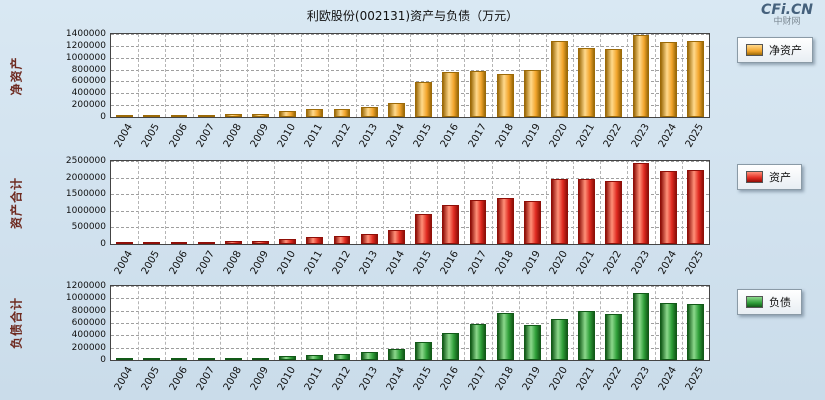  What do you see at coordinates (206, 359) in the screenshot?
I see `bar-2007` at bounding box center [206, 359].